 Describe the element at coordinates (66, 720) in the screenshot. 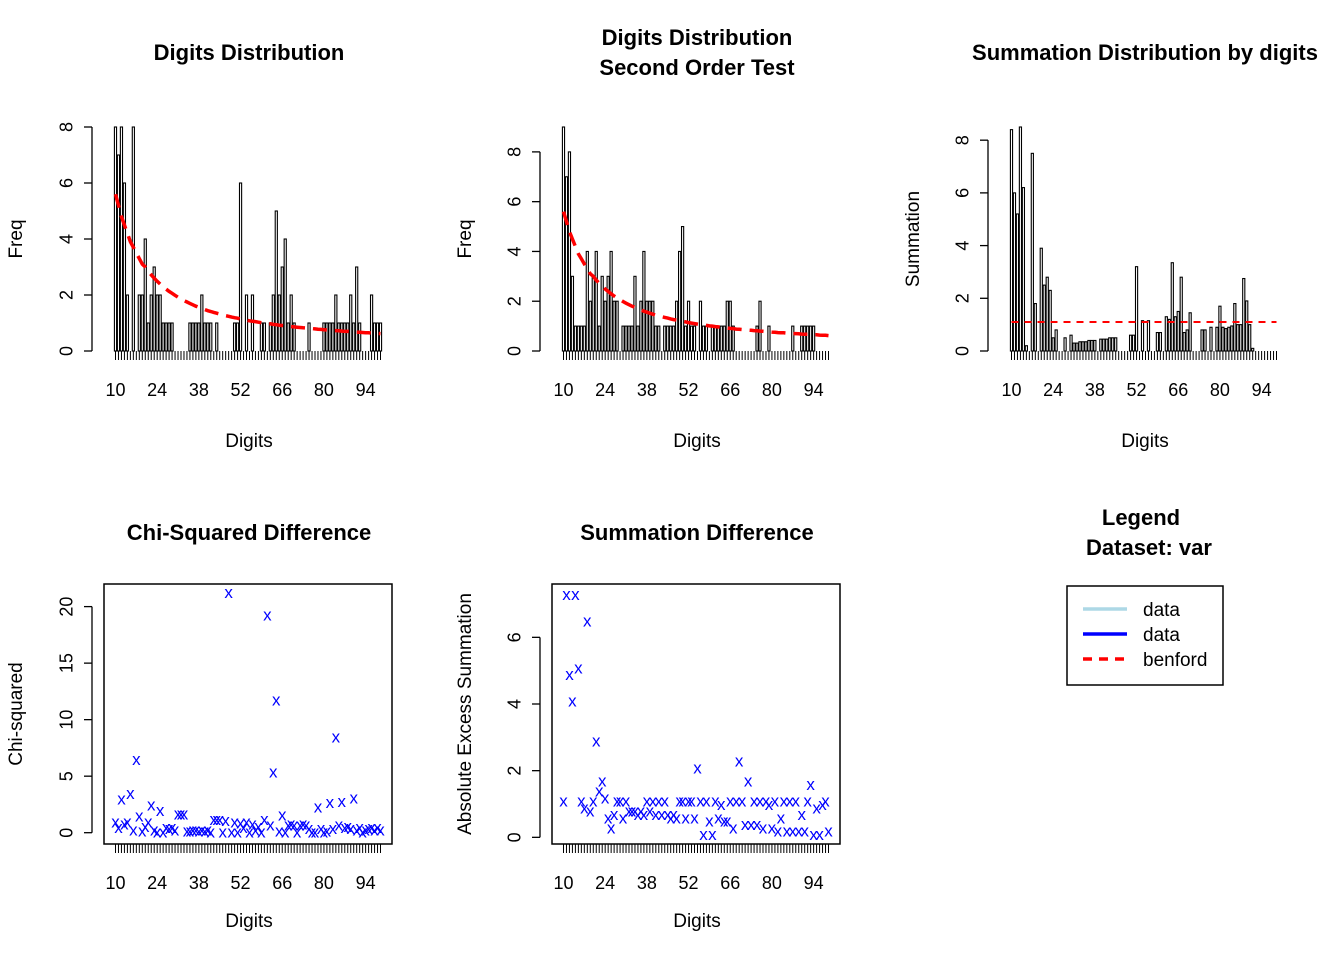

I see `y-tick-label: 10` at that location.